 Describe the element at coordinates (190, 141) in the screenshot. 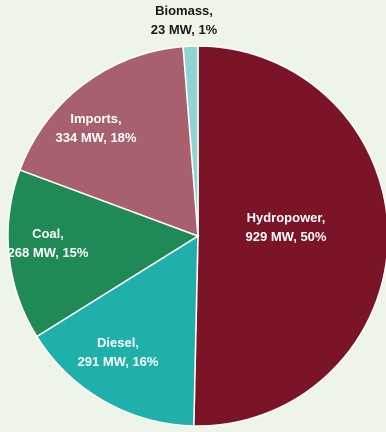

I see `pie-slice-biomass` at that location.